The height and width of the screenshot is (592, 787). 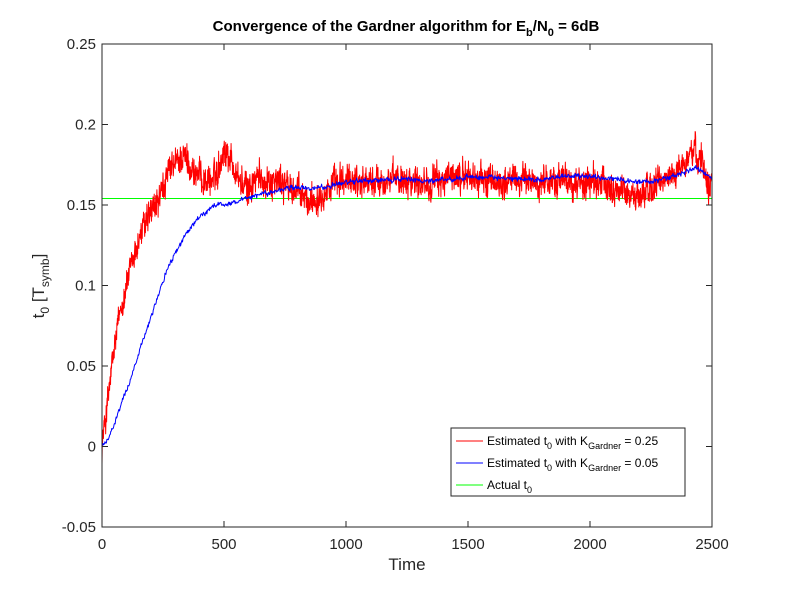 I want to click on legend-entry-2: Actual t0, so click(x=509, y=486).